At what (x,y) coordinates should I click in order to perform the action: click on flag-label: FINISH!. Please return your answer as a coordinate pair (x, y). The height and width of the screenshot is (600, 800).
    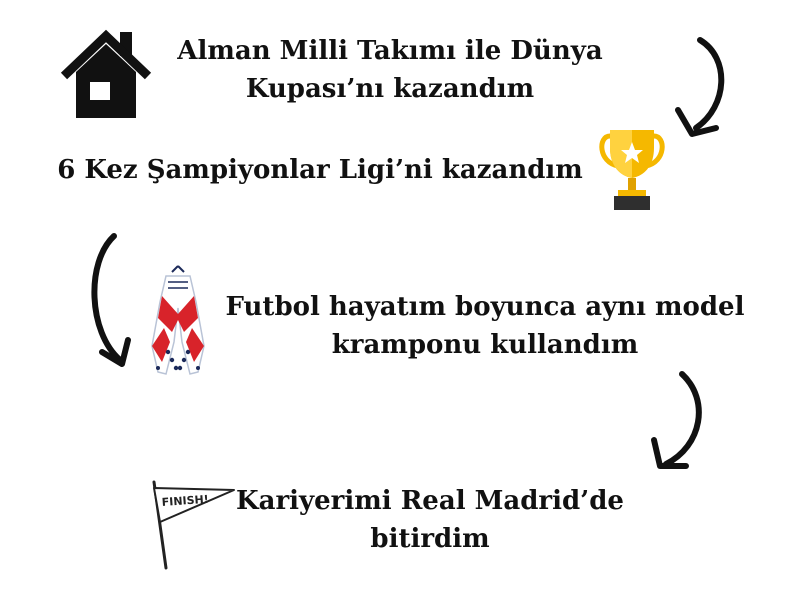
    Looking at the image, I should click on (185, 501).